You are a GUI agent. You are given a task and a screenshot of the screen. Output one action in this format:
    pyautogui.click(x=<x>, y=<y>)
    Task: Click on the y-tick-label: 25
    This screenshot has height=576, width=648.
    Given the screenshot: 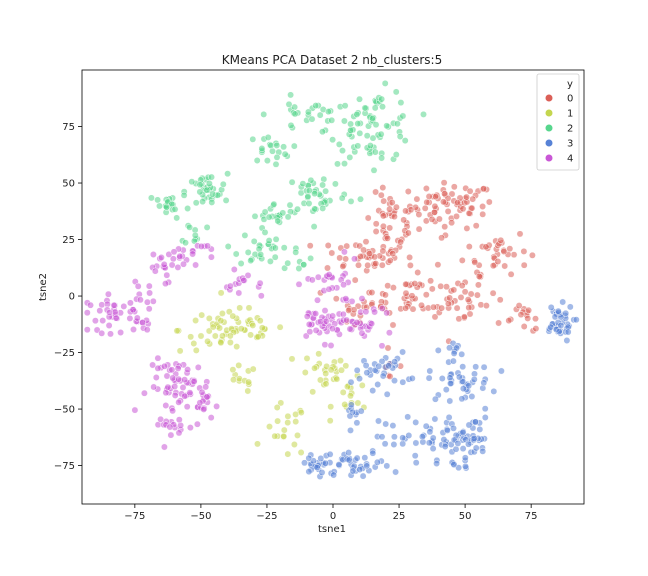 What is the action you would take?
    pyautogui.click(x=68, y=240)
    